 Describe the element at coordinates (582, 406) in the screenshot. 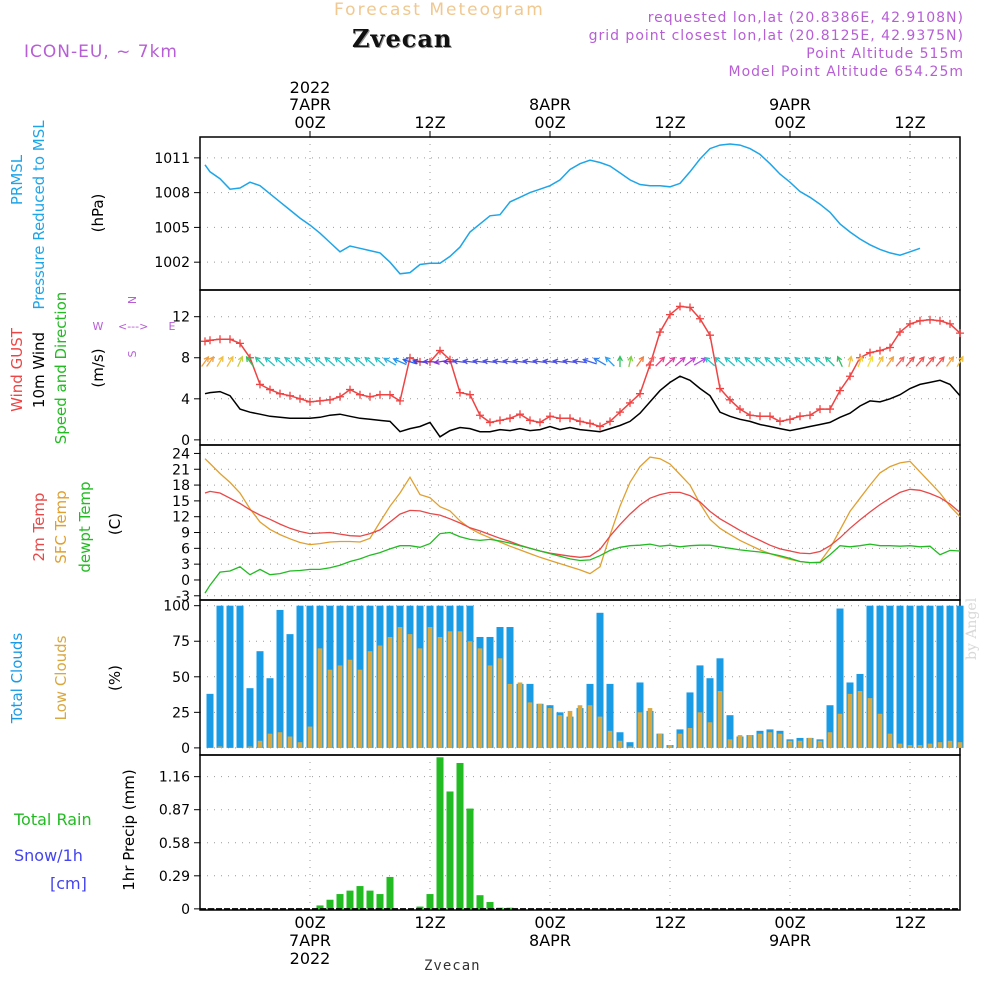

I see `wind-10m-line` at that location.